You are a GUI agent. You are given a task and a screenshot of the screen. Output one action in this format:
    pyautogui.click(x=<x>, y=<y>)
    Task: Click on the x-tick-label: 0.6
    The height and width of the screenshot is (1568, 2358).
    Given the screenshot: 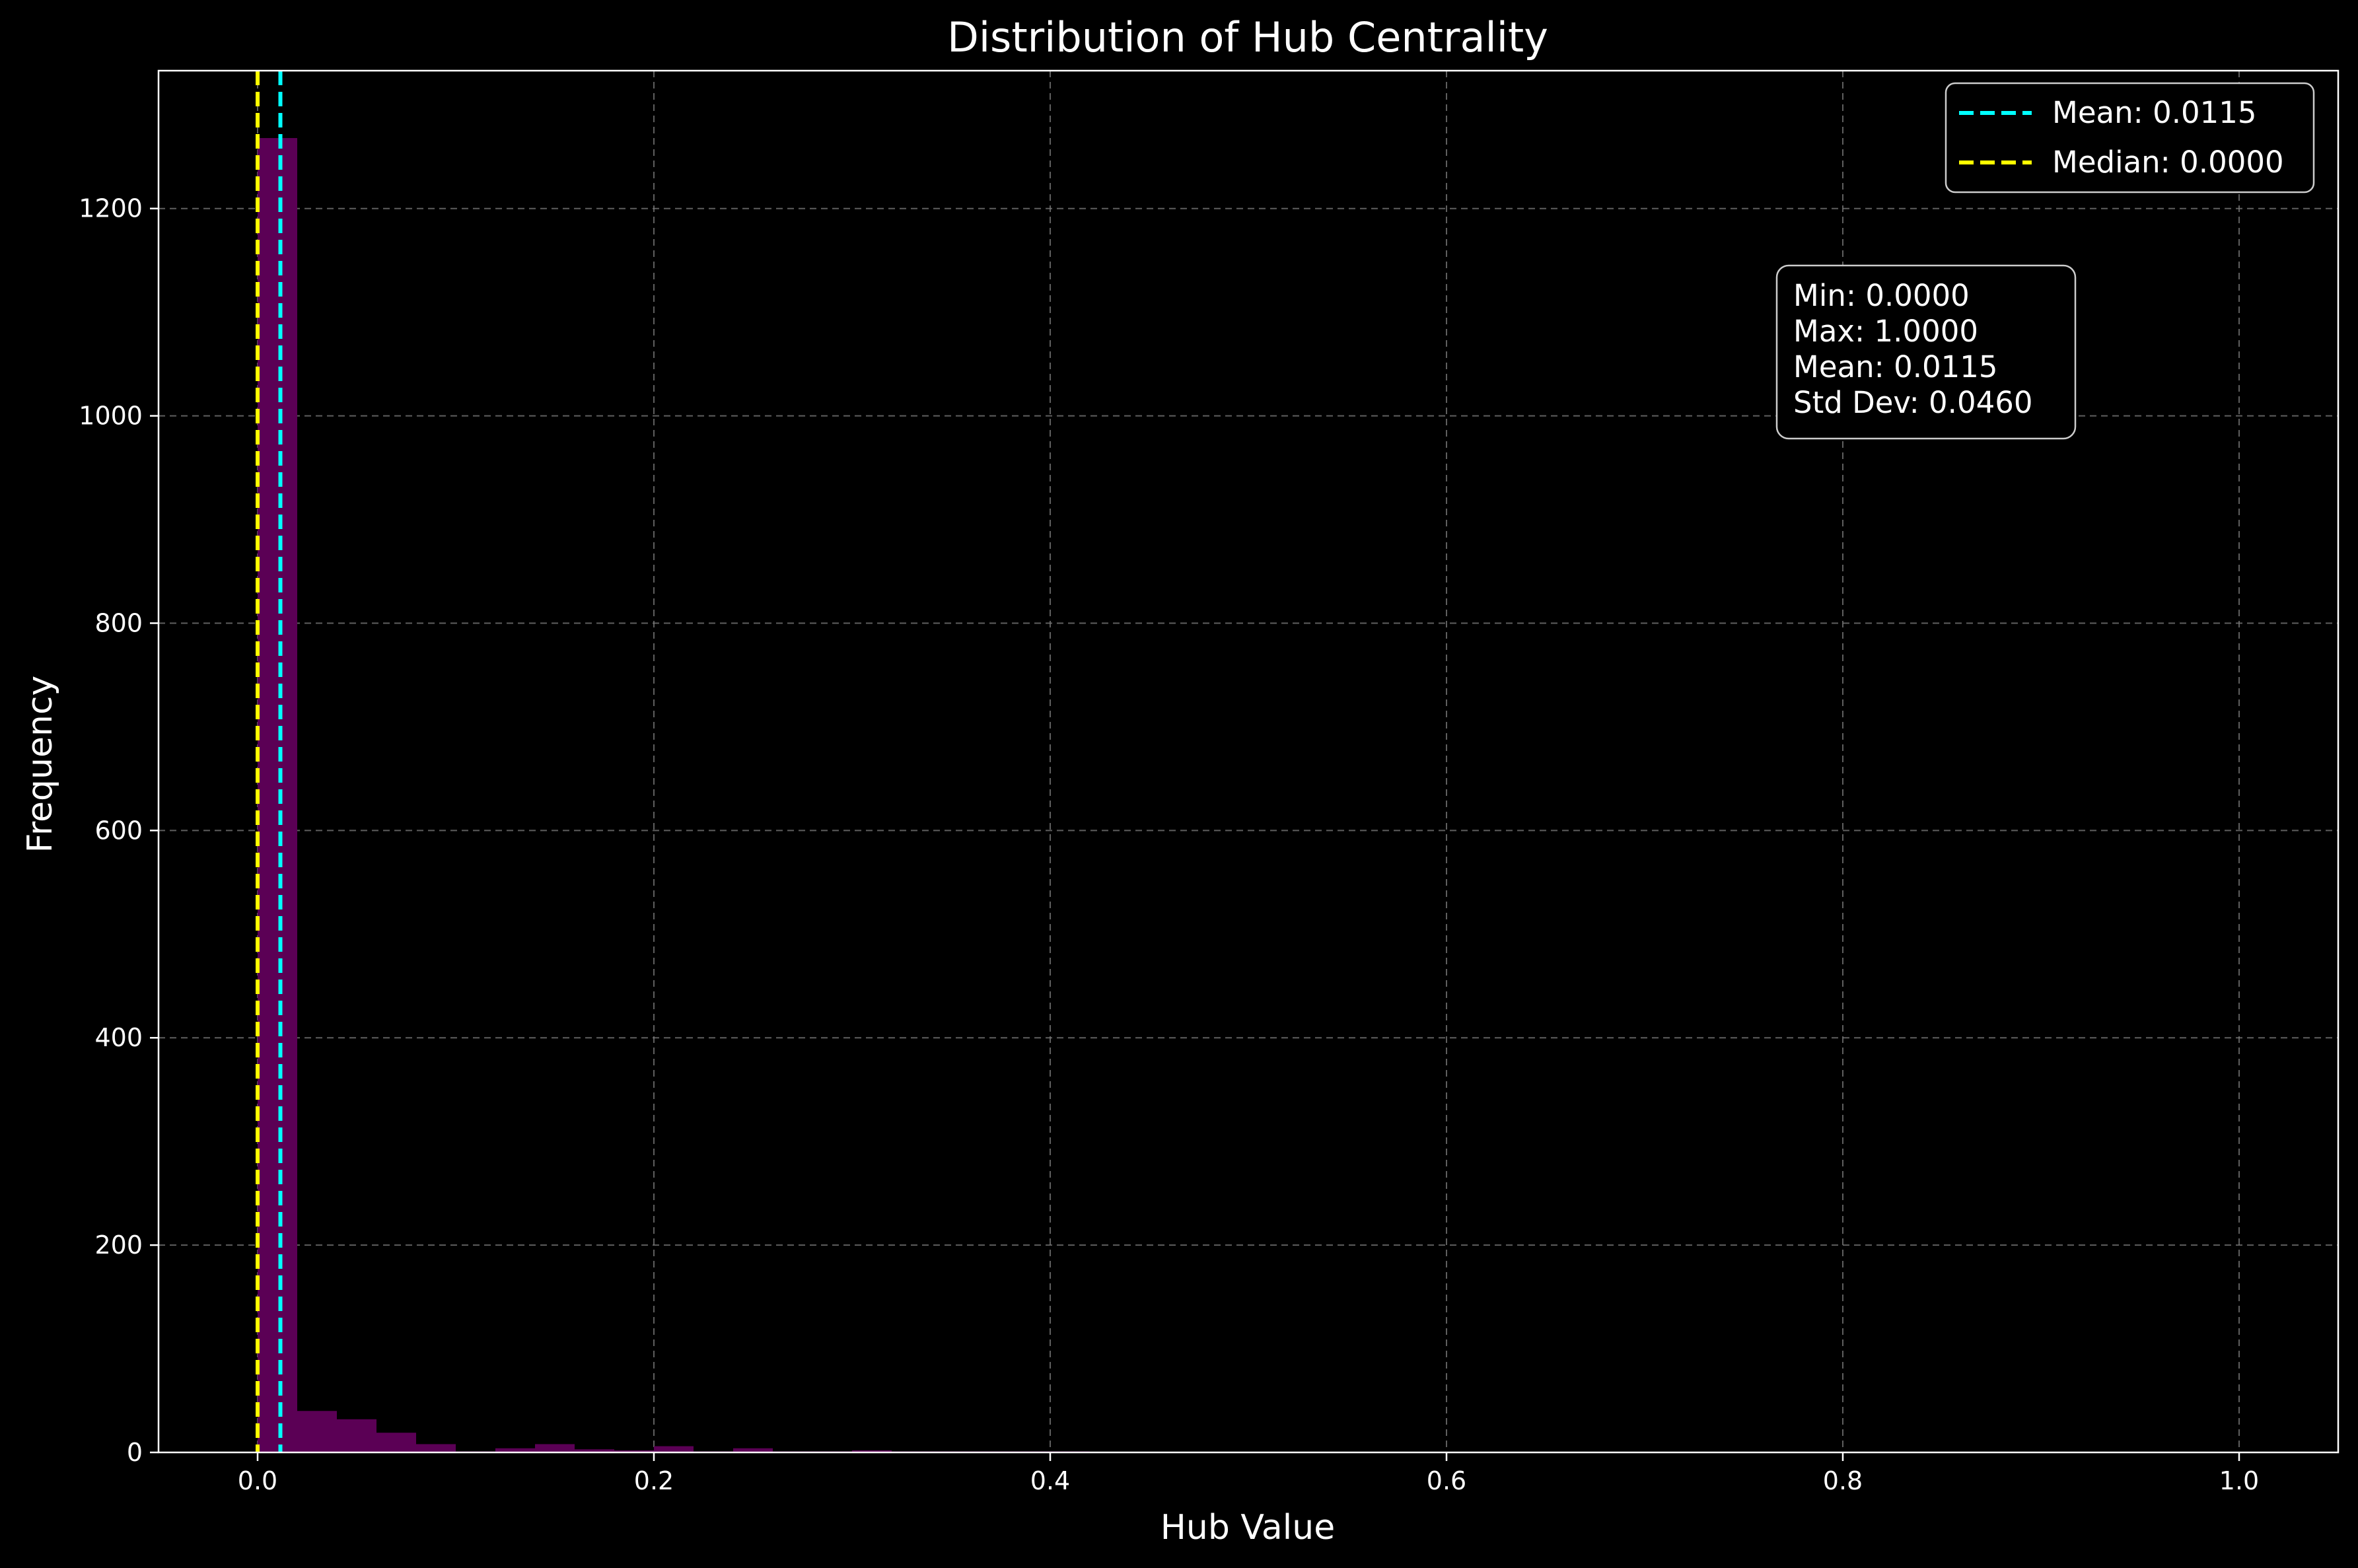 What is the action you would take?
    pyautogui.click(x=1446, y=1480)
    